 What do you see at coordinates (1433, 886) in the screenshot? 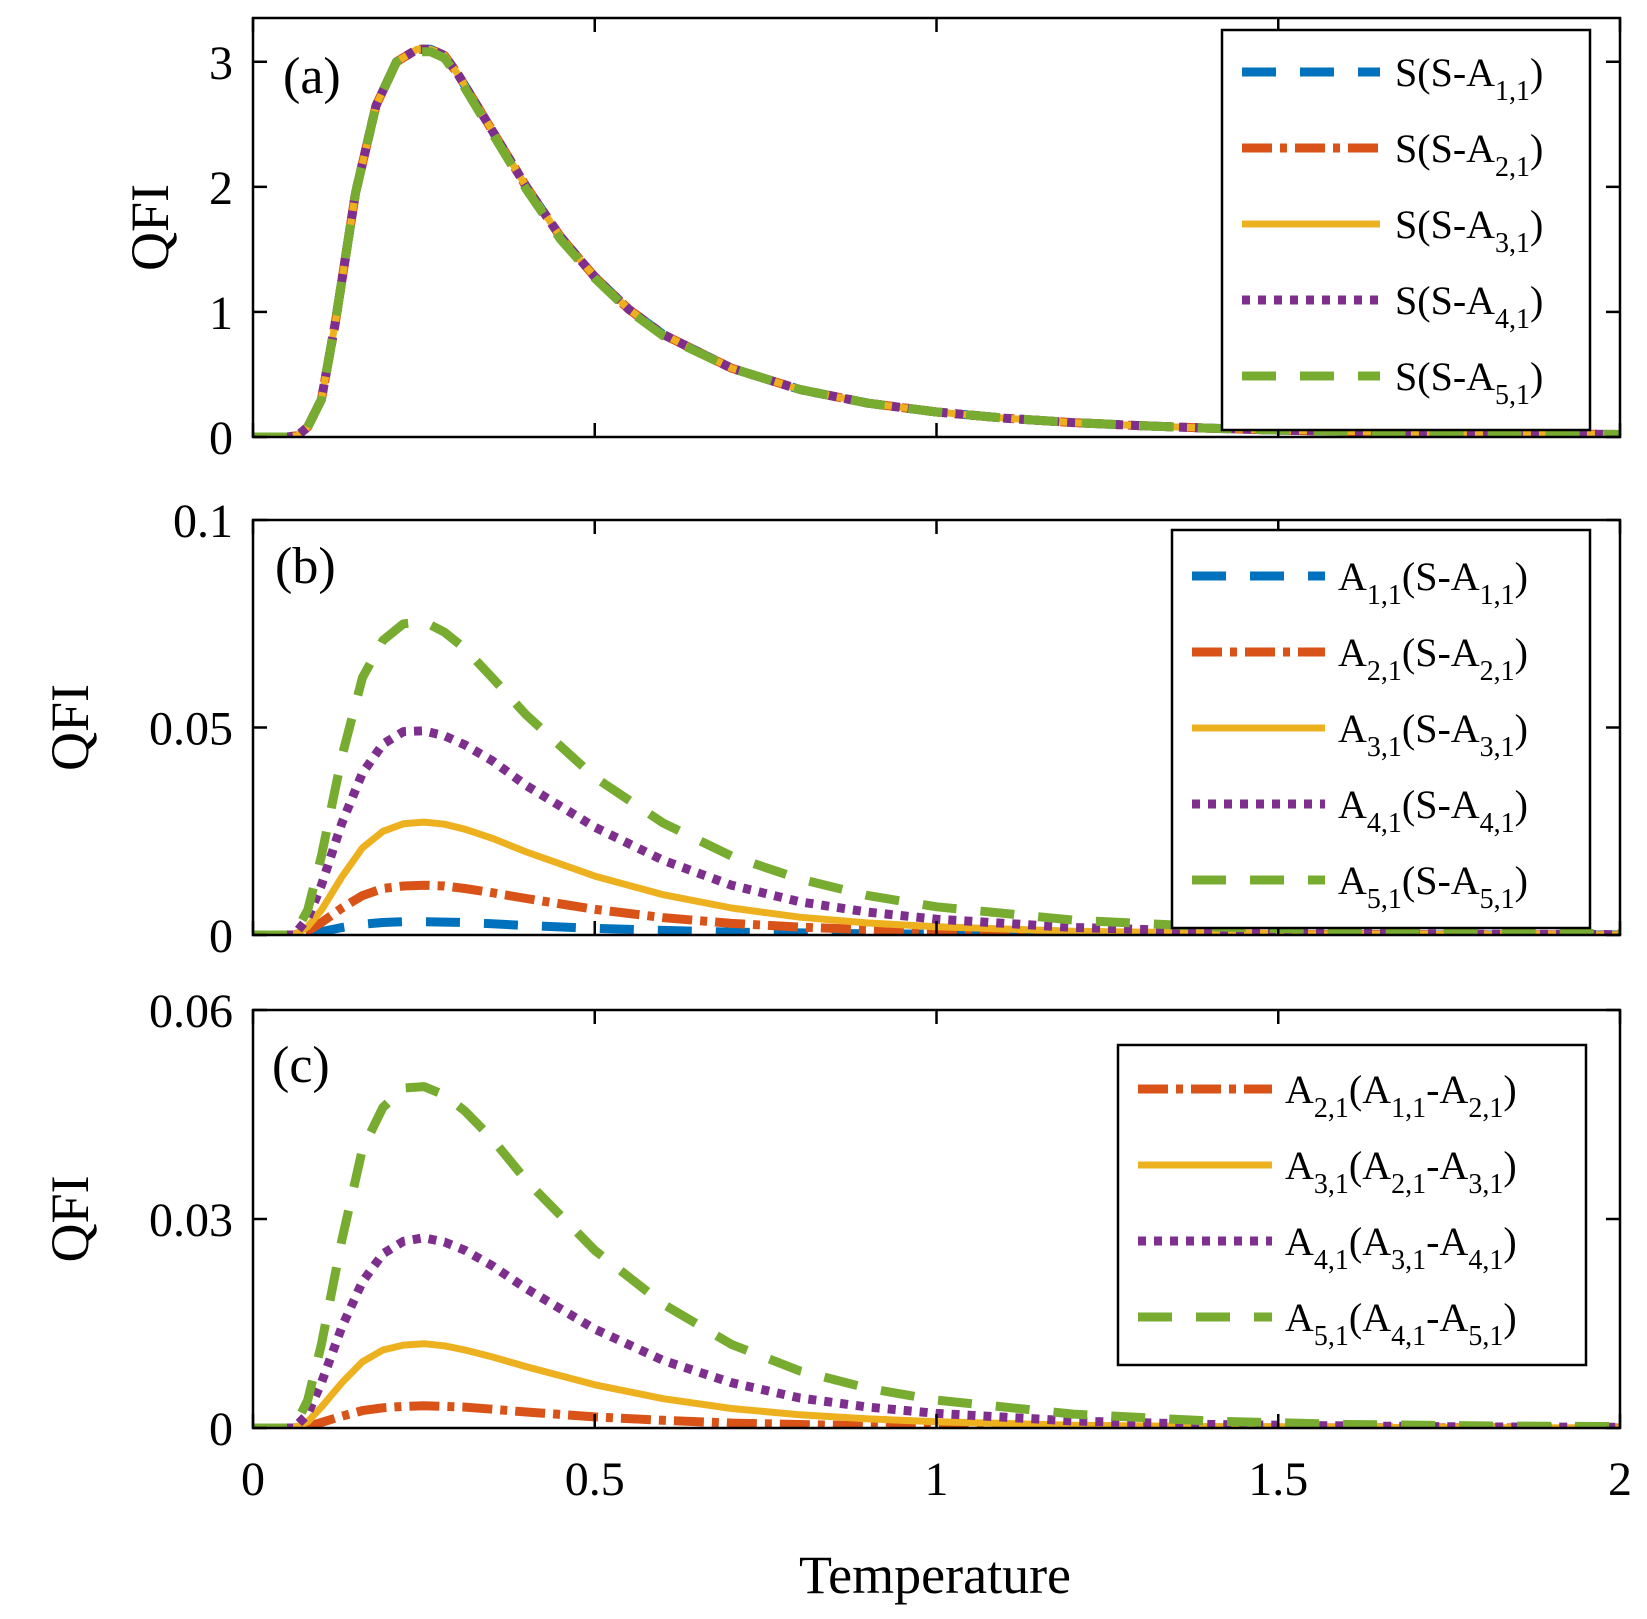
I see `legend-label: A5,1(S-A5,1)` at bounding box center [1433, 886].